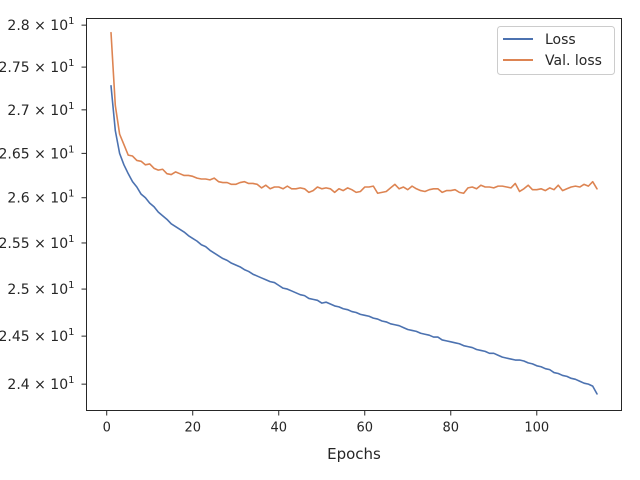  I want to click on x-axis-label: Epochs, so click(354, 454).